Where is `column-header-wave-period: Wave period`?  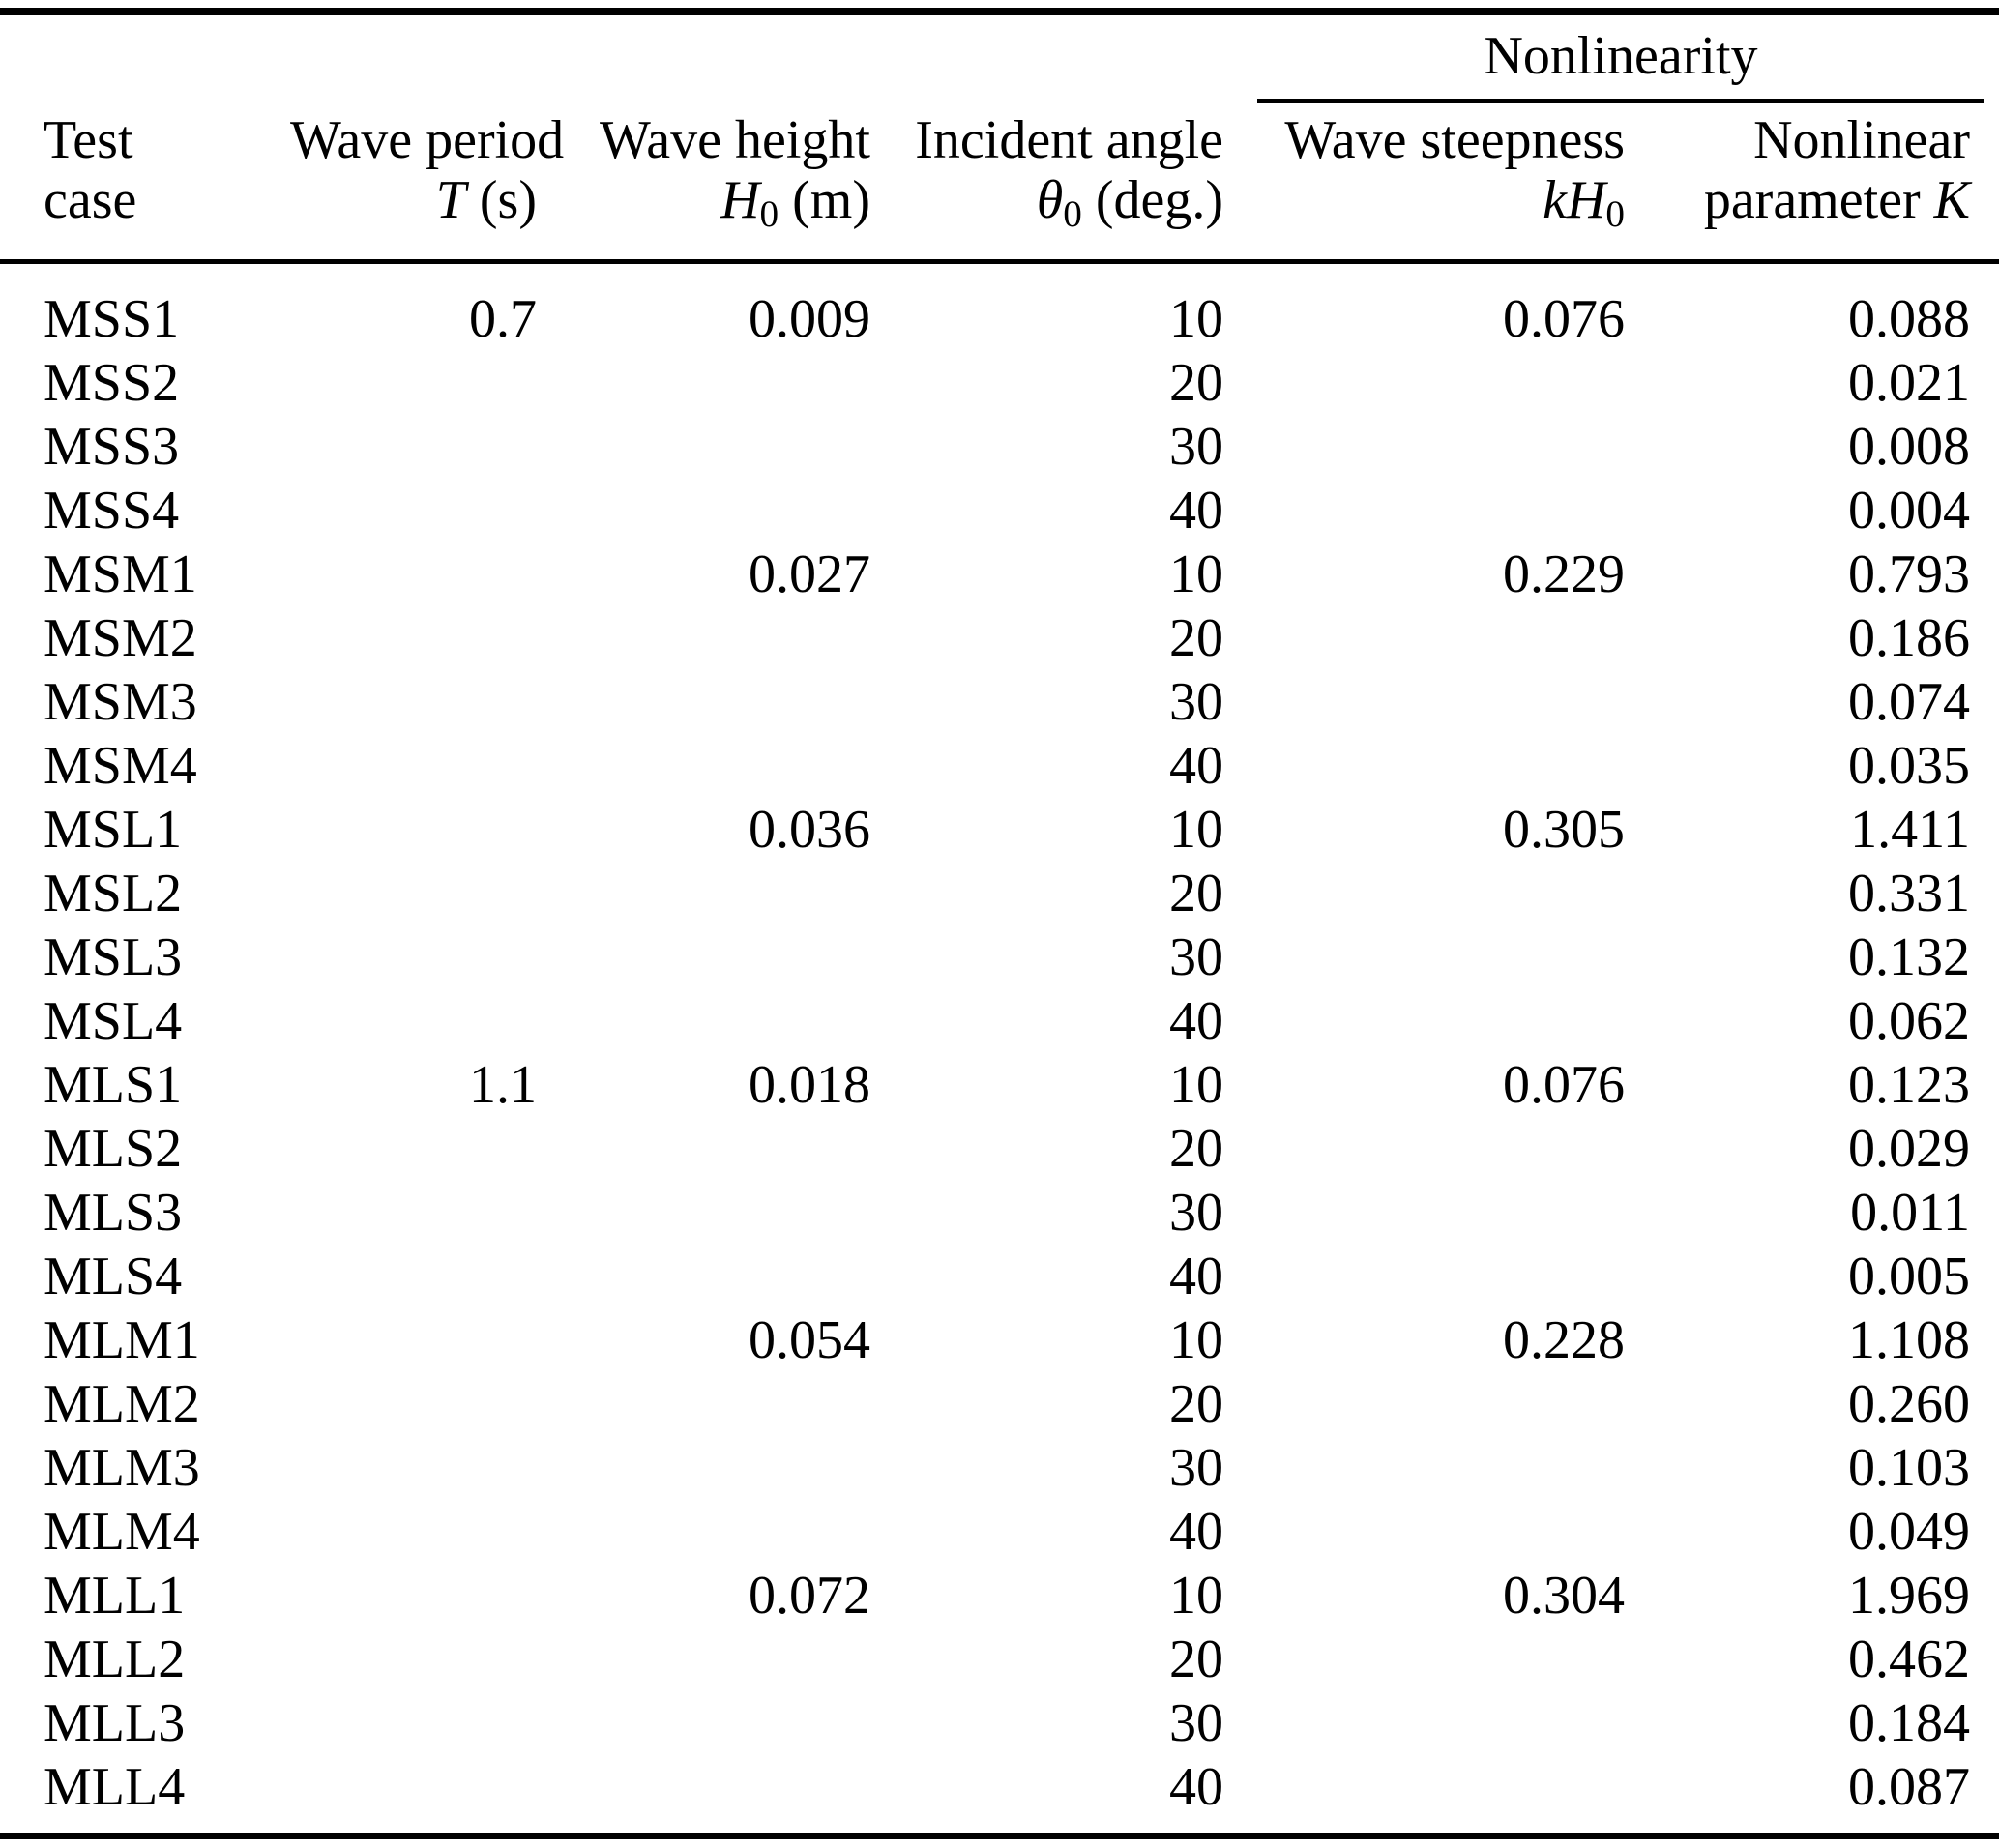
column-header-wave-period: Wave period is located at coordinates (427, 140).